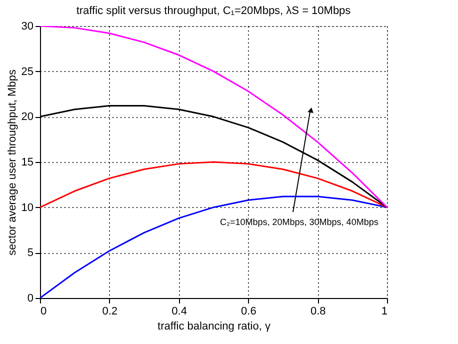 Image resolution: width=458 pixels, height=344 pixels. What do you see at coordinates (299, 222) in the screenshot?
I see `annotation: C₂=10Mbps, 20Mbps, 30Mbps, 40Mbps` at bounding box center [299, 222].